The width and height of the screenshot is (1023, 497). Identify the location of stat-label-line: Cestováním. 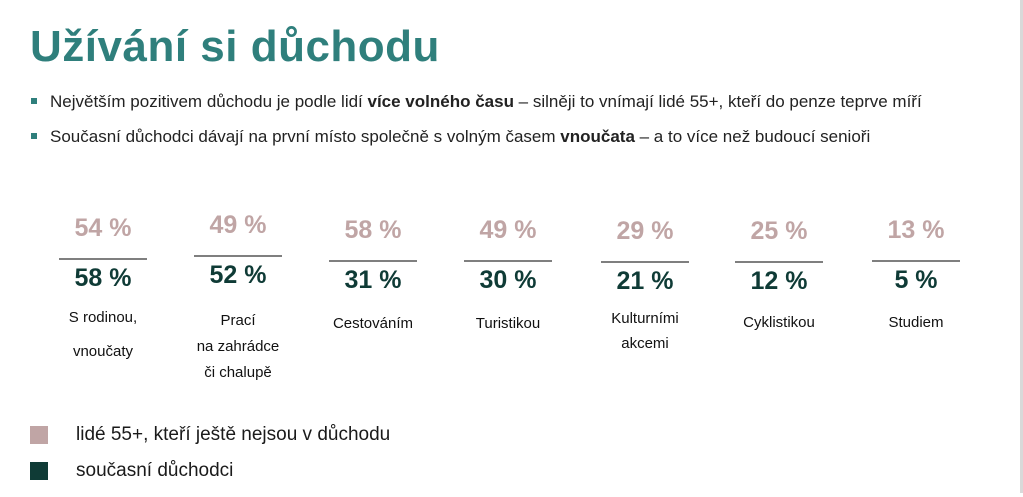
(373, 323).